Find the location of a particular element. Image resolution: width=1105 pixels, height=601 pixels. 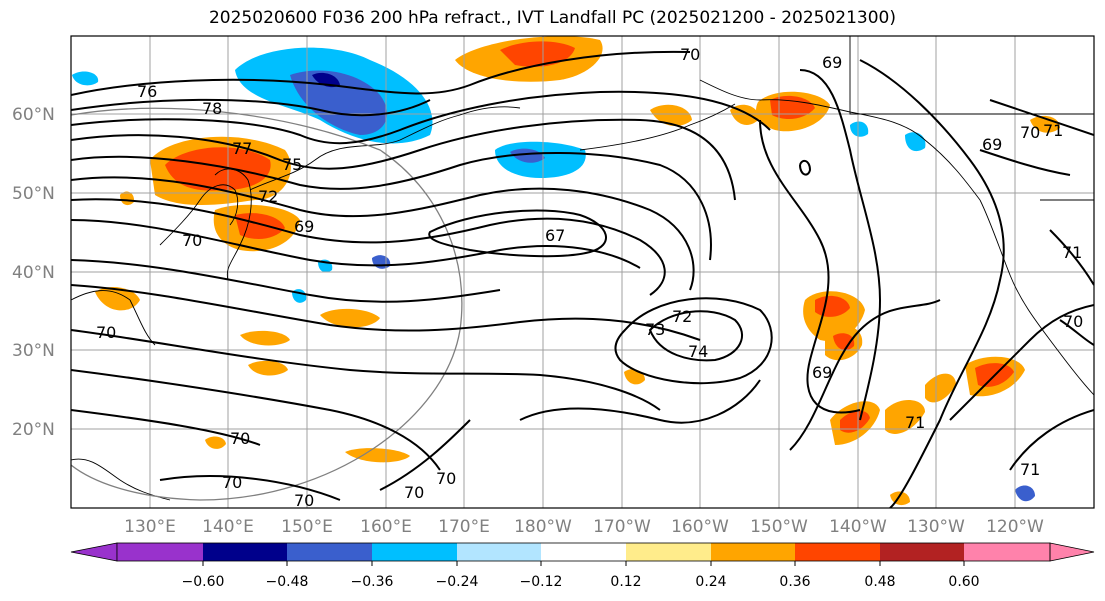

colorbar-tick-label: −0.36 is located at coordinates (372, 582).